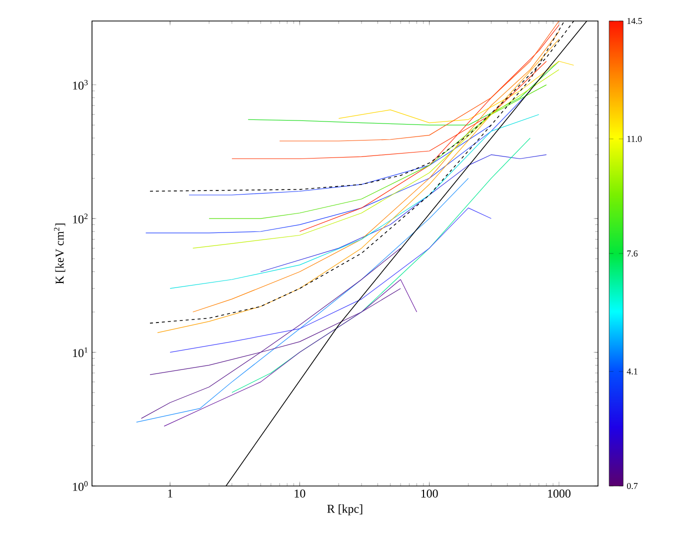 This screenshot has width=680, height=543. What do you see at coordinates (80, 219) in the screenshot?
I see `y-tick-label: 10$^{2}$` at bounding box center [80, 219].